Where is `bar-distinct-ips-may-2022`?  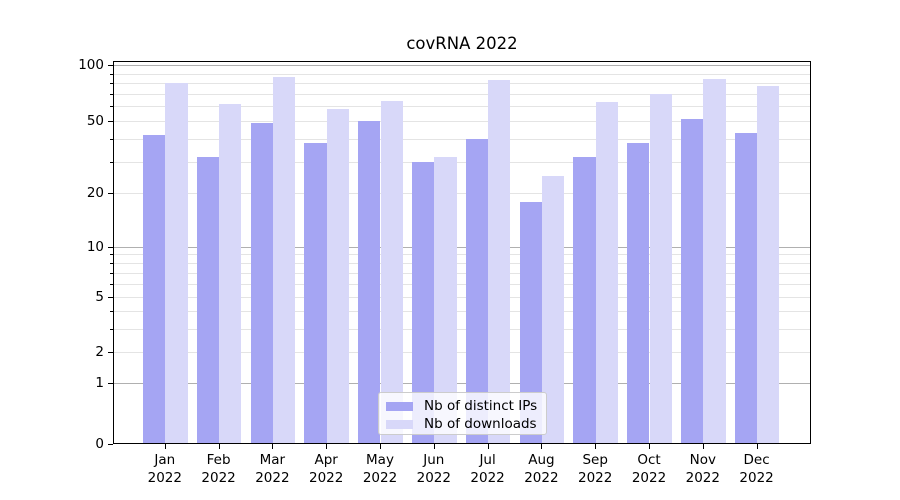 bar-distinct-ips-may-2022 is located at coordinates (369, 282).